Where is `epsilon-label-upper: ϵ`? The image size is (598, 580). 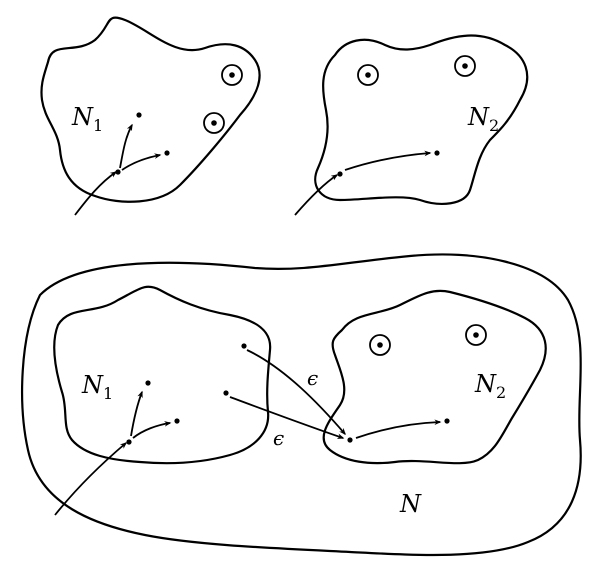 epsilon-label-upper: ϵ is located at coordinates (312, 378).